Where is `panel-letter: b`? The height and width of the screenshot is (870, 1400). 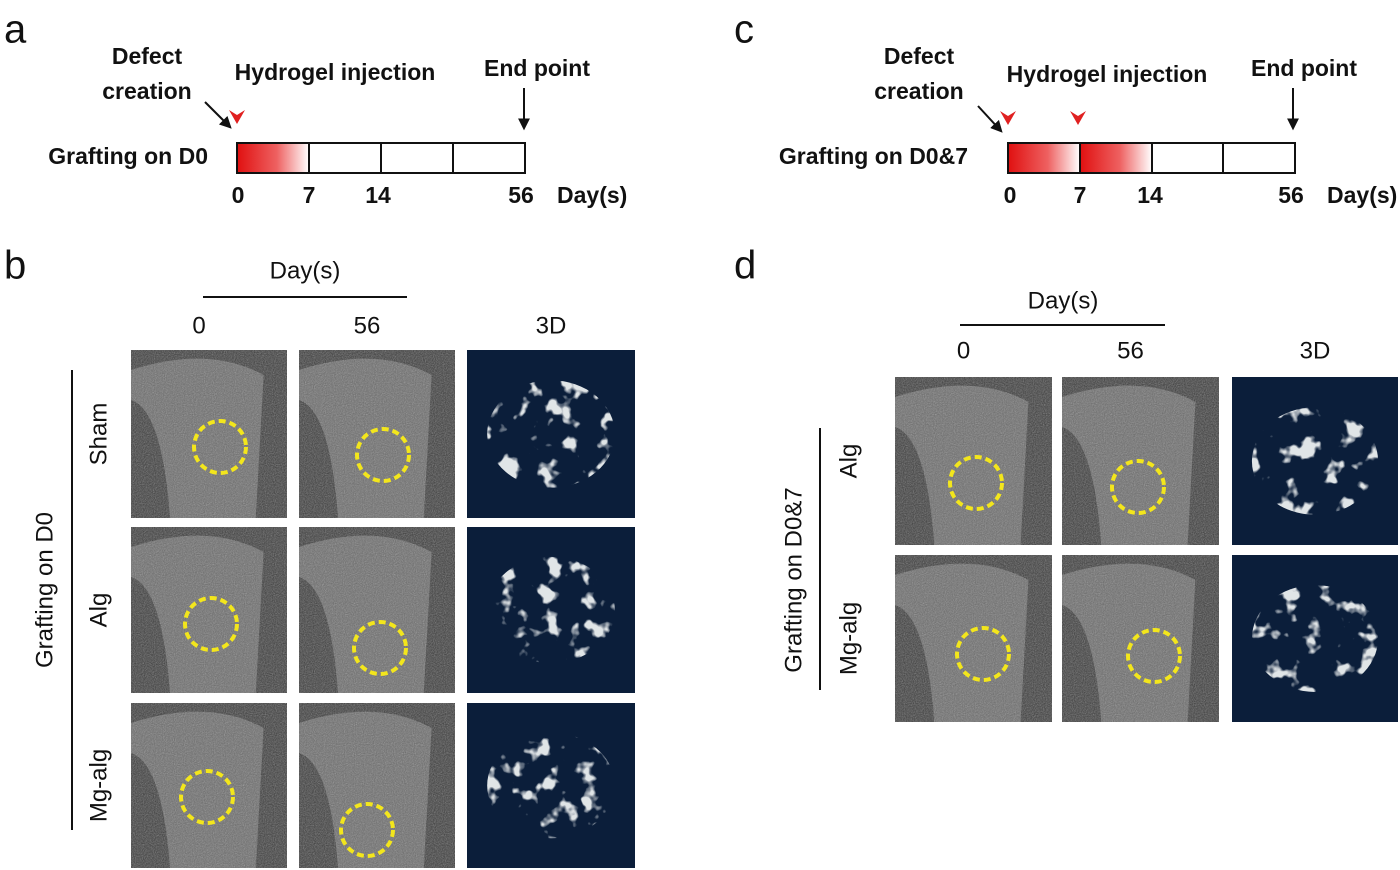
panel-letter: b is located at coordinates (15, 266).